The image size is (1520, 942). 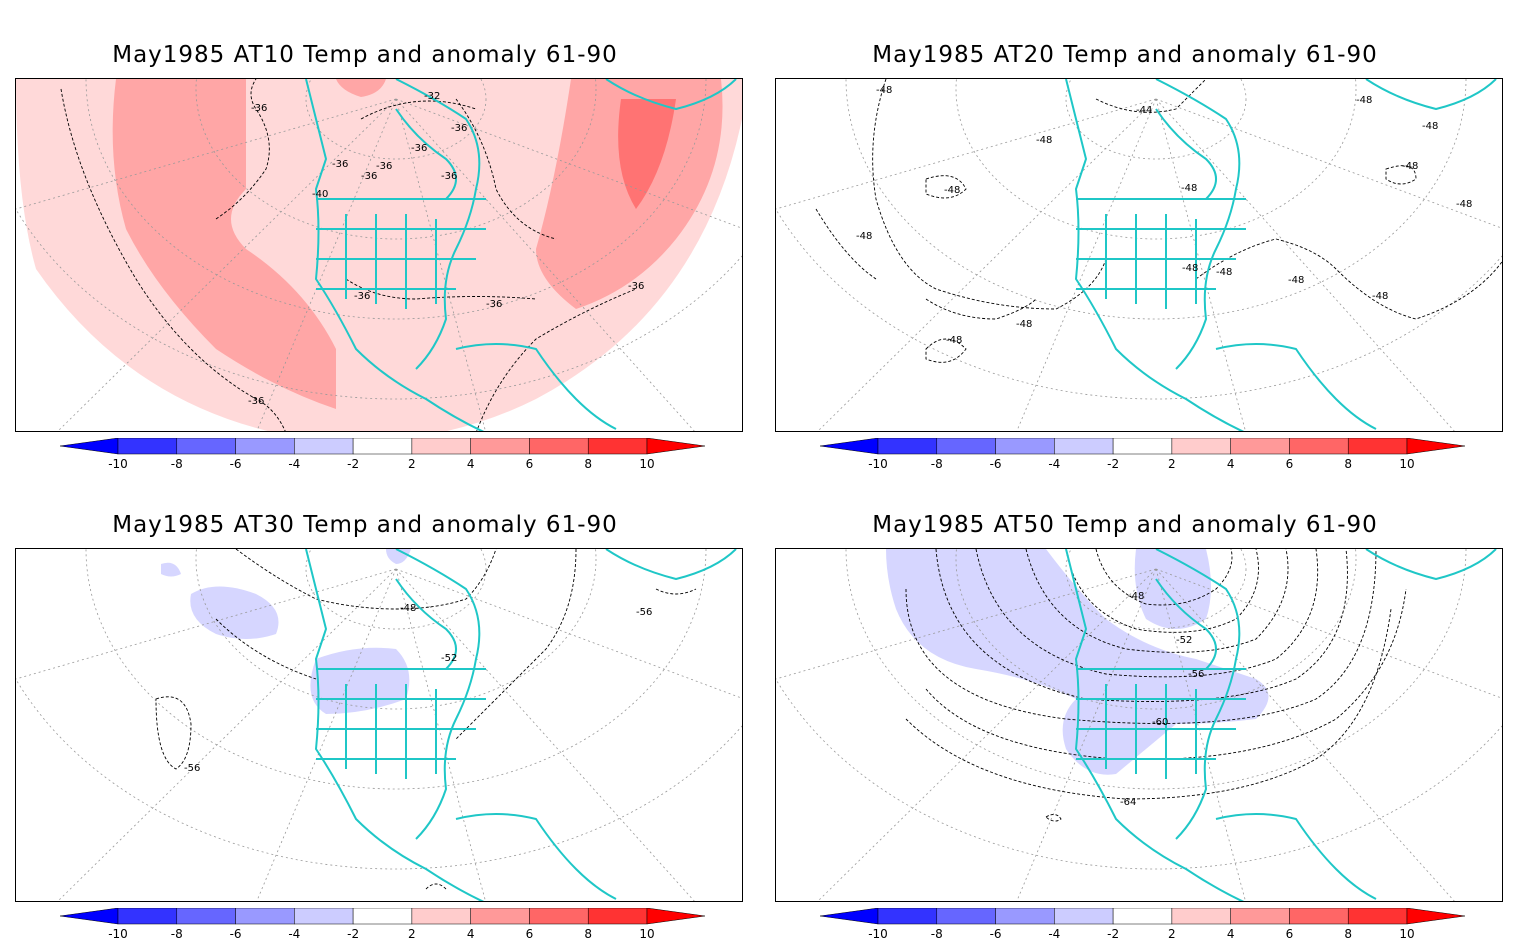 What do you see at coordinates (1128, 802) in the screenshot?
I see `contour-label: -64` at bounding box center [1128, 802].